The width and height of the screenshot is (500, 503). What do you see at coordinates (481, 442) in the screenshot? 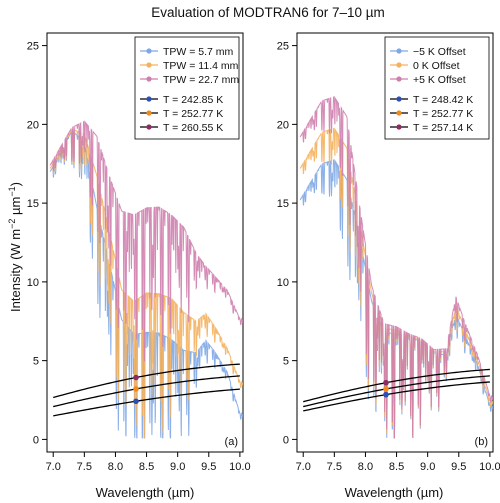
I see `panel-label: (b)` at bounding box center [481, 442].